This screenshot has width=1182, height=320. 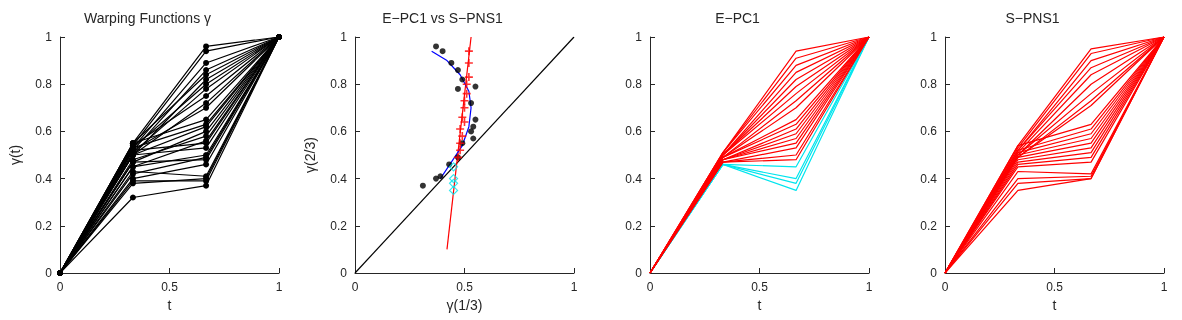 What do you see at coordinates (443, 18) in the screenshot?
I see `chart-title: E−PC1 vs S−PNS1` at bounding box center [443, 18].